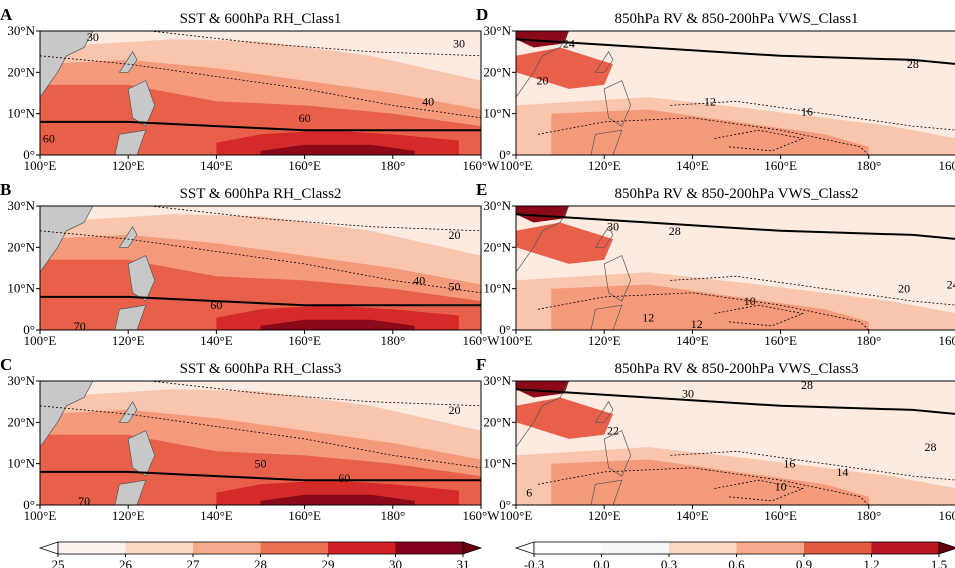 The width and height of the screenshot is (955, 568). Describe the element at coordinates (261, 464) in the screenshot. I see `contour-label: 50` at that location.